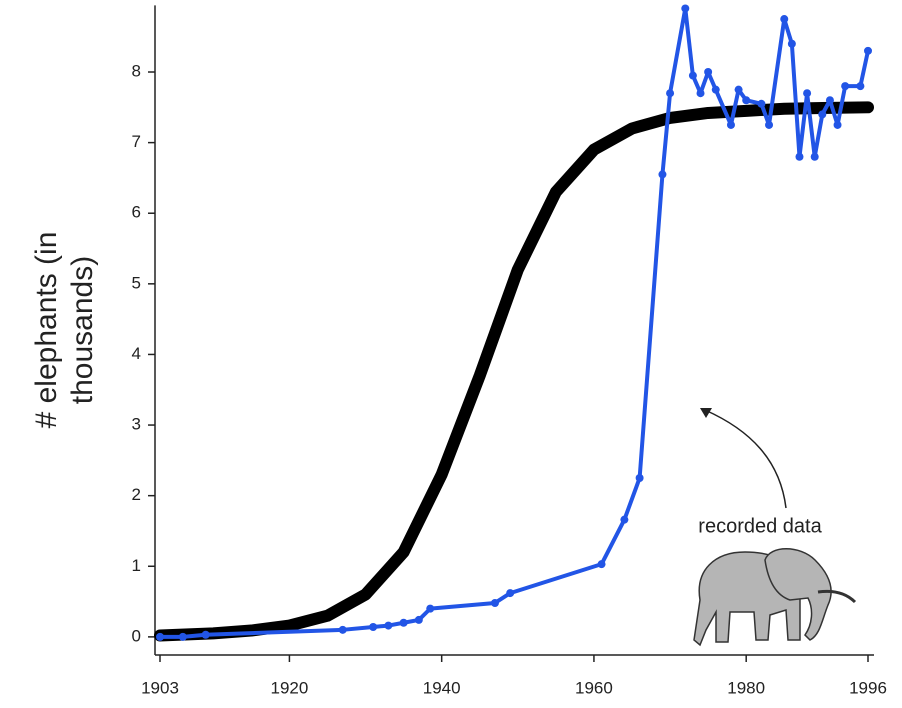 This screenshot has height=708, width=902. I want to click on y-tick-label: 6, so click(136, 212).